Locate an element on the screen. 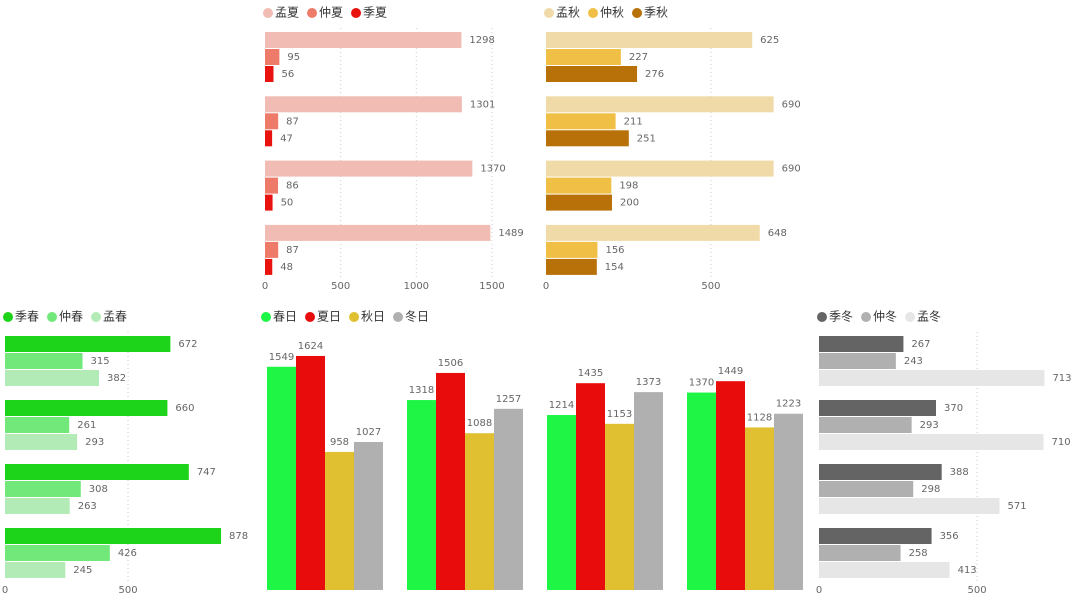  value-label: 315 is located at coordinates (100, 361).